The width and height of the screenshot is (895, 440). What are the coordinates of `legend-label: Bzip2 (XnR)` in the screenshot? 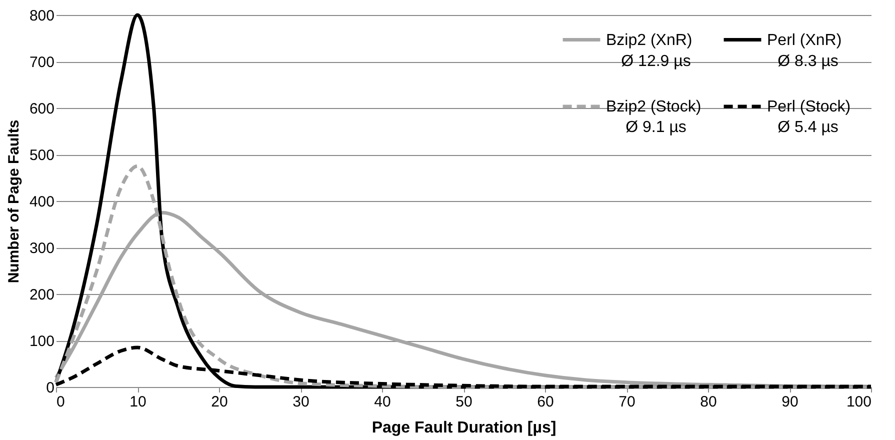 It's located at (649, 40).